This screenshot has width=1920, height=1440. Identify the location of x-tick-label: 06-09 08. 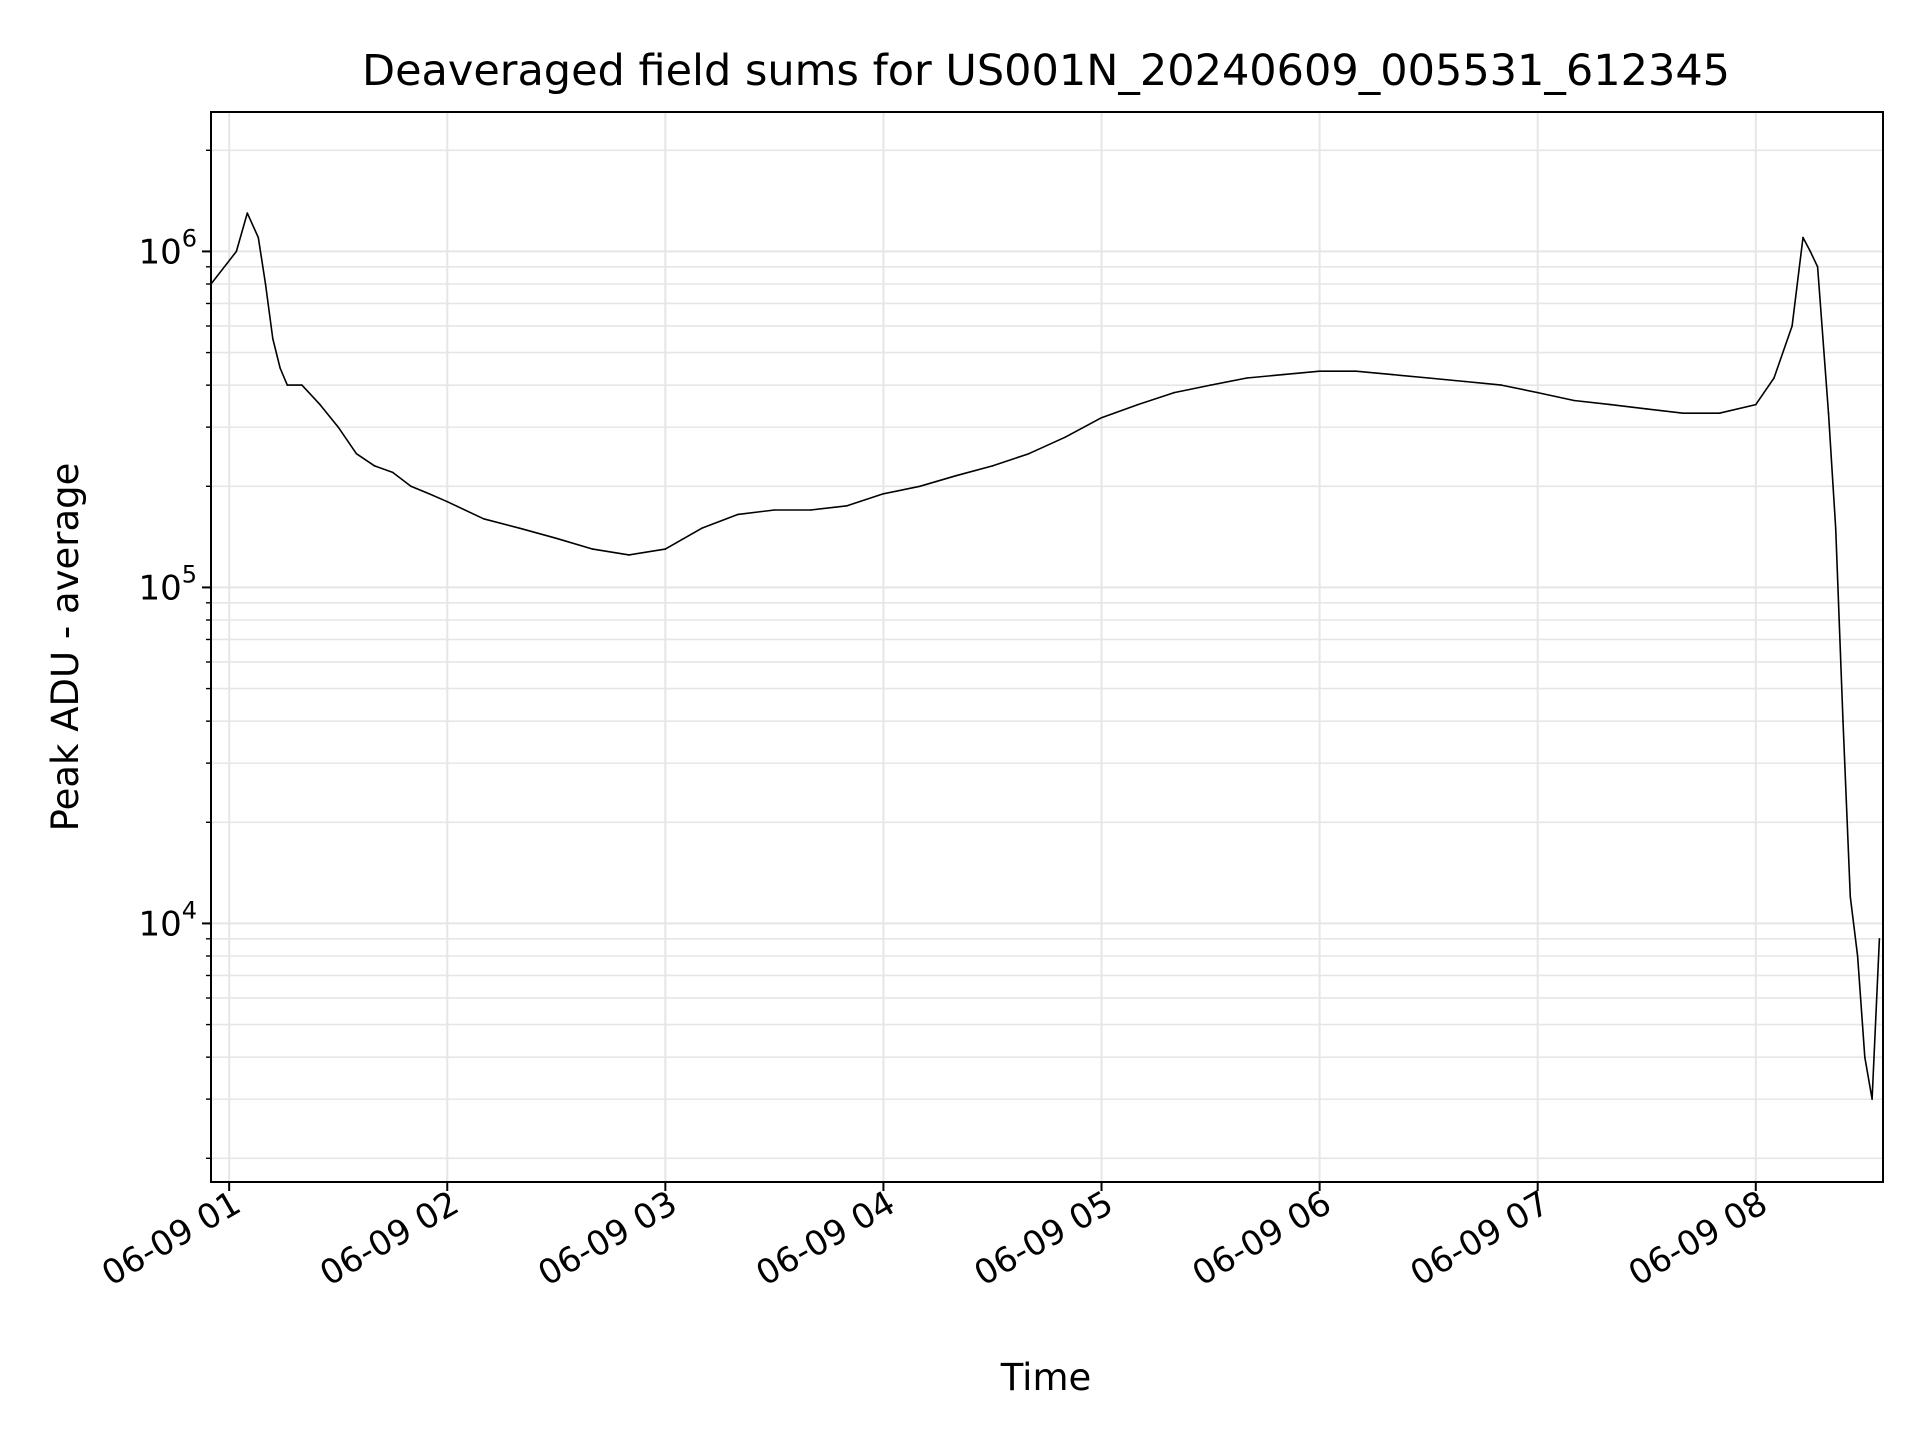
(1698, 1238).